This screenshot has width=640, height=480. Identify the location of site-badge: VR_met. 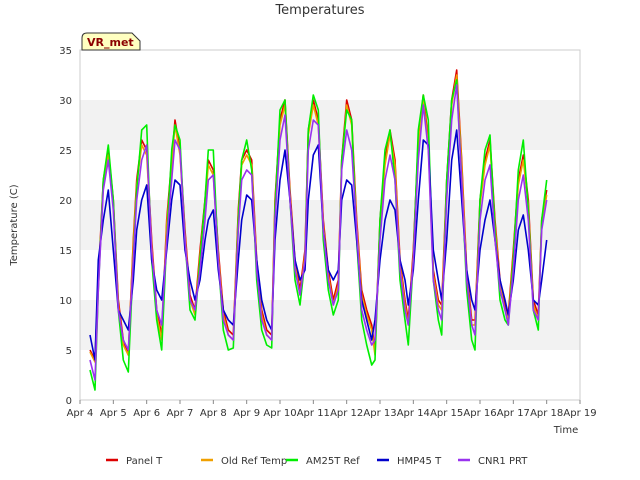
(111, 41).